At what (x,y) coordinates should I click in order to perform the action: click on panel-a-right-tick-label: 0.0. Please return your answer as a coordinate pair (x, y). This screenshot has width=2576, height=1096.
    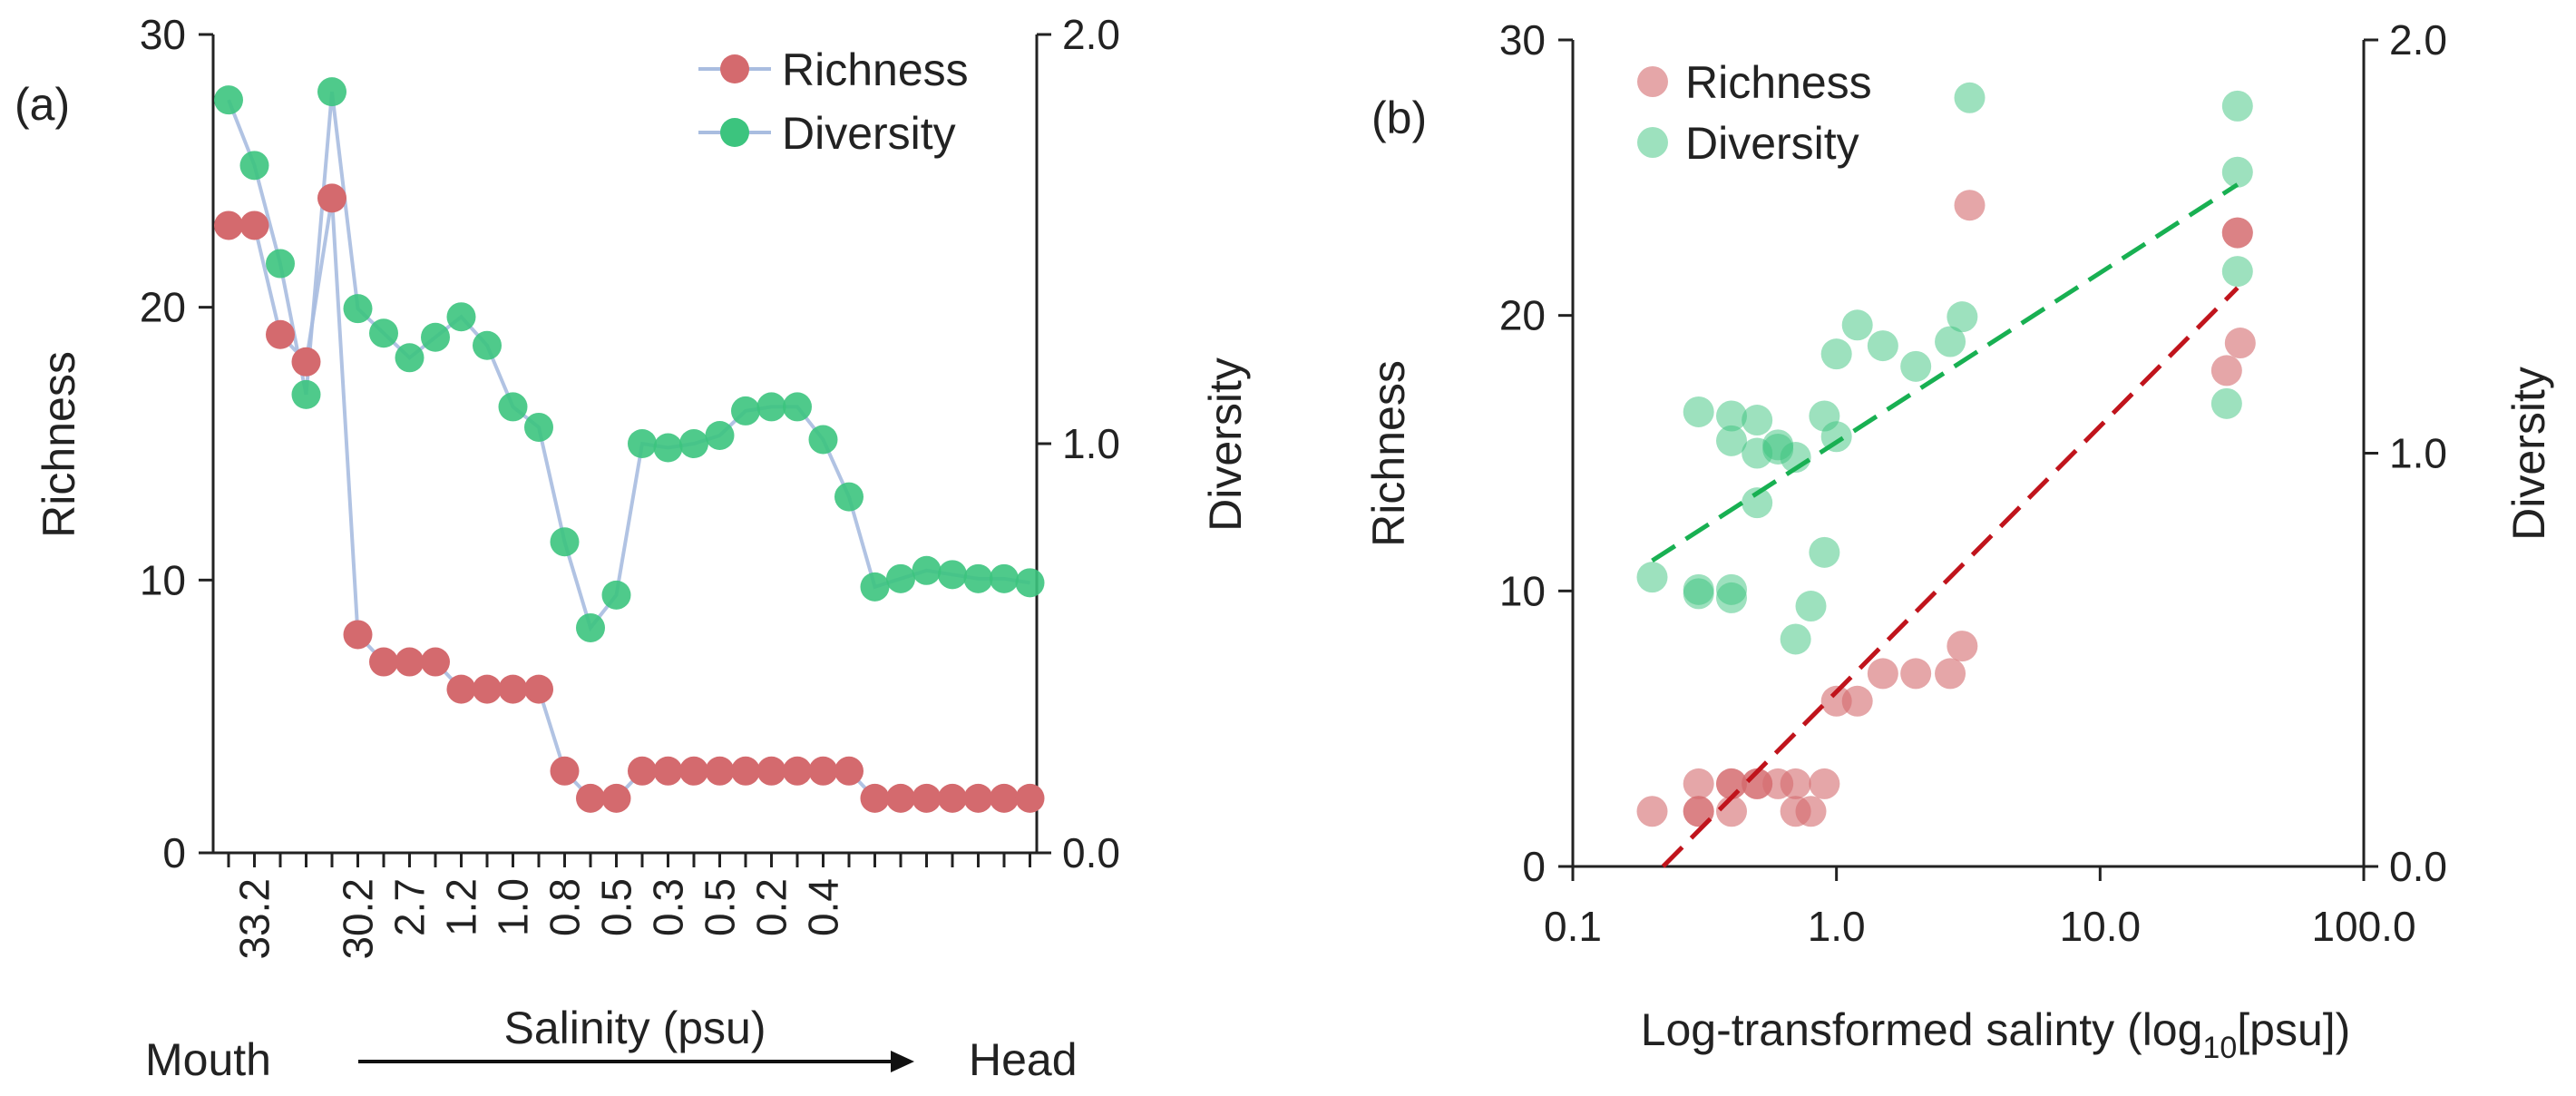
    Looking at the image, I should click on (1091, 852).